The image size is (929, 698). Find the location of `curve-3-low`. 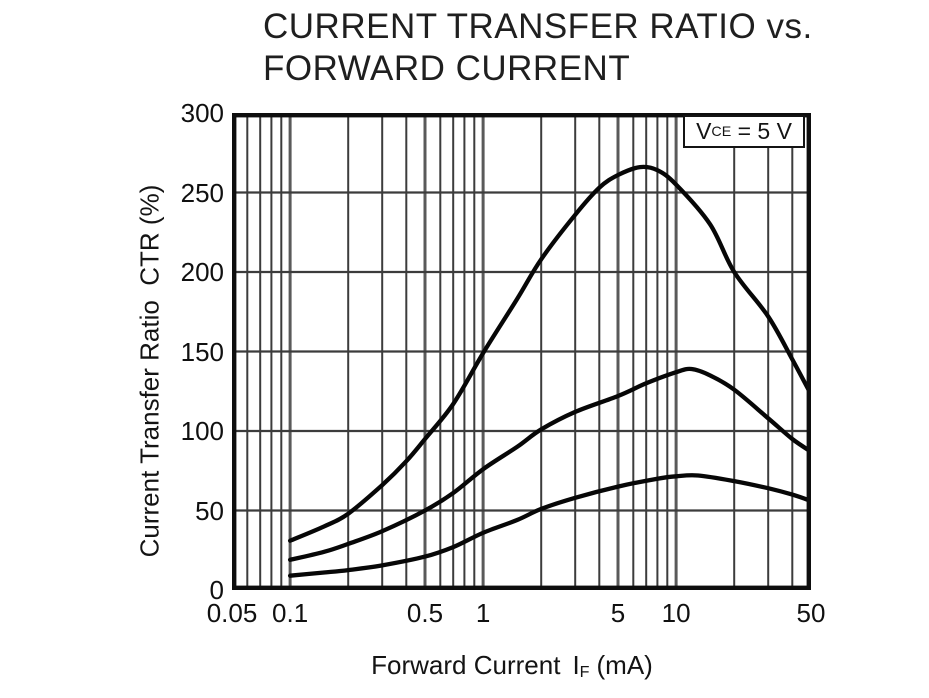

curve-3-low is located at coordinates (549, 525).